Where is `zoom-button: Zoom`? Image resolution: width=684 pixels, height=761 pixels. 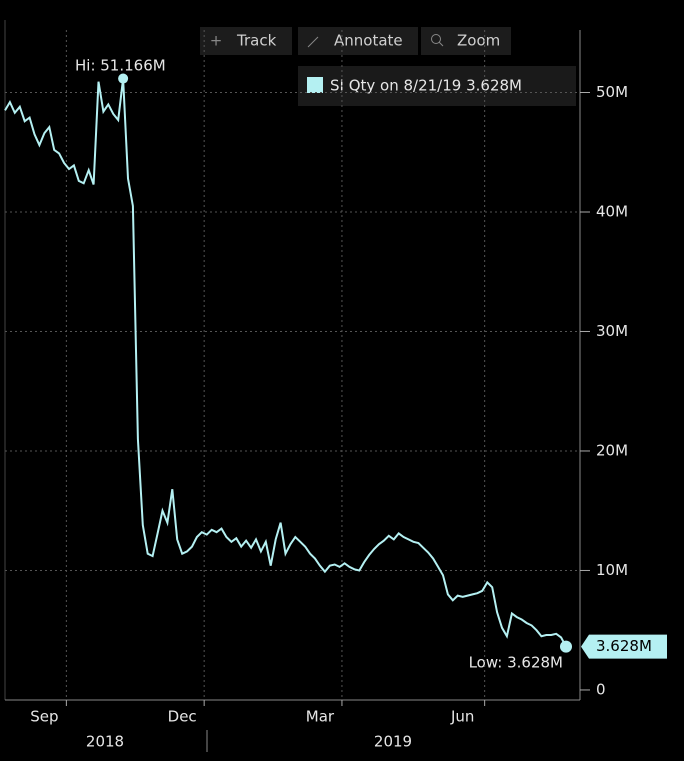 zoom-button: Zoom is located at coordinates (466, 41).